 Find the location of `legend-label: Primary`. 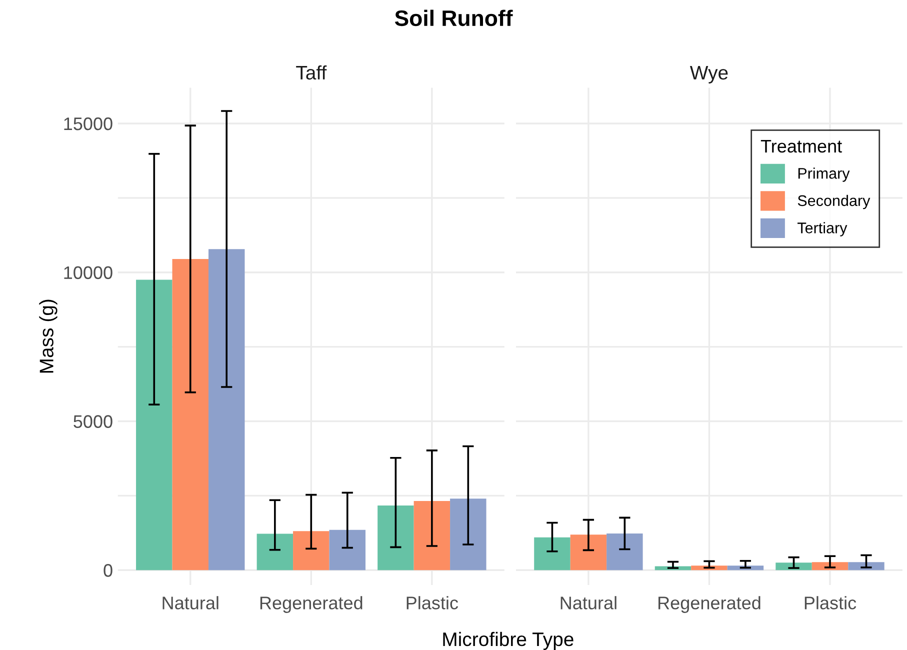

legend-label: Primary is located at coordinates (824, 175).